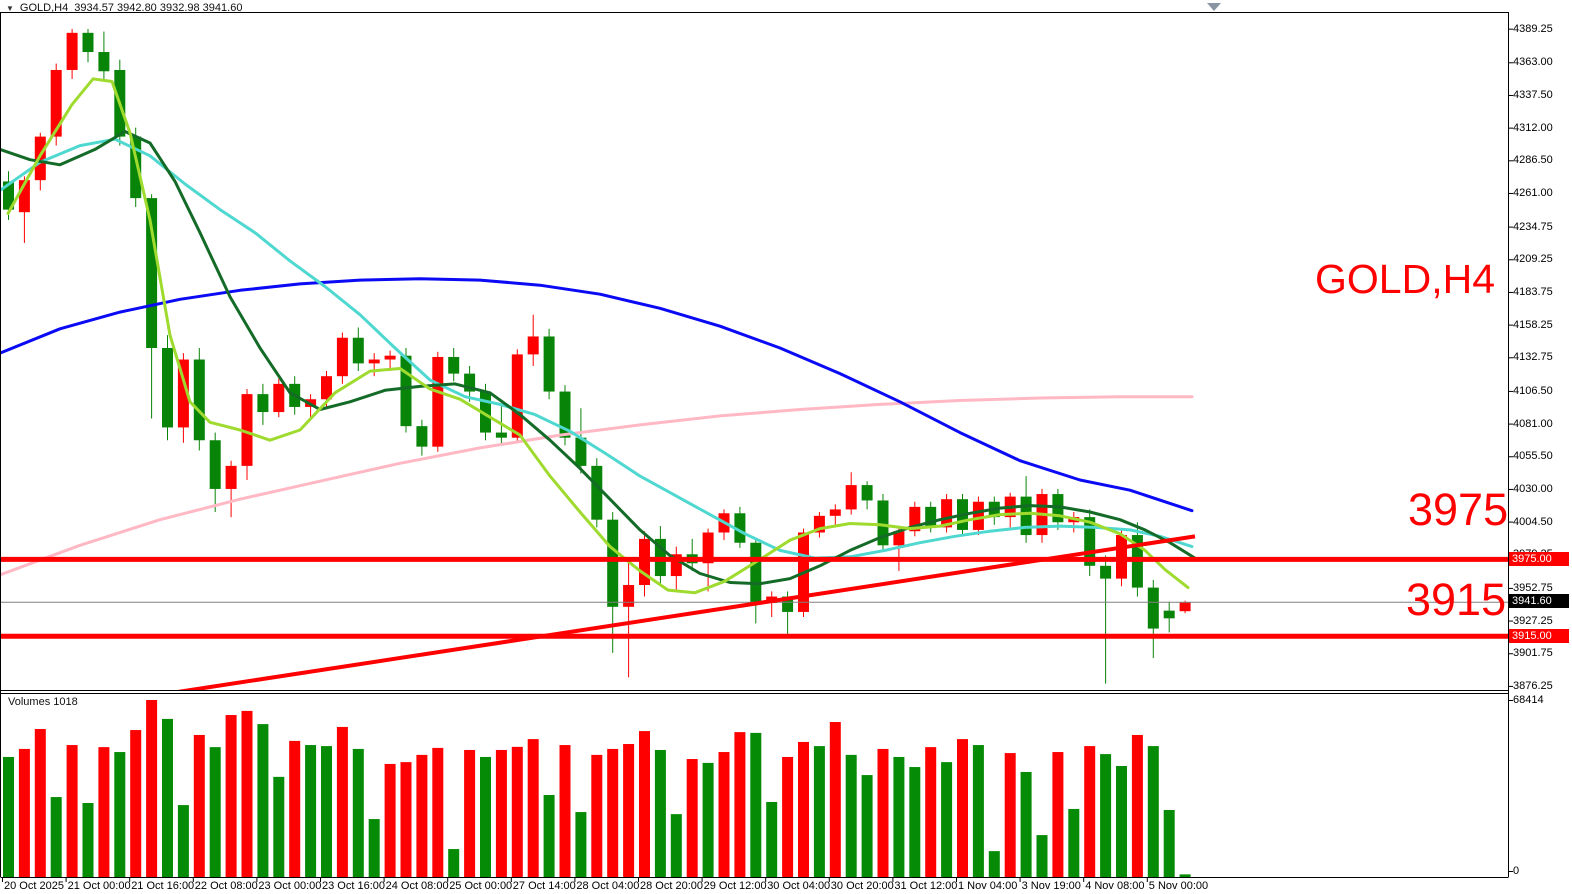 The height and width of the screenshot is (894, 1572). What do you see at coordinates (1533, 390) in the screenshot?
I see `price-axis-label: 4106.50` at bounding box center [1533, 390].